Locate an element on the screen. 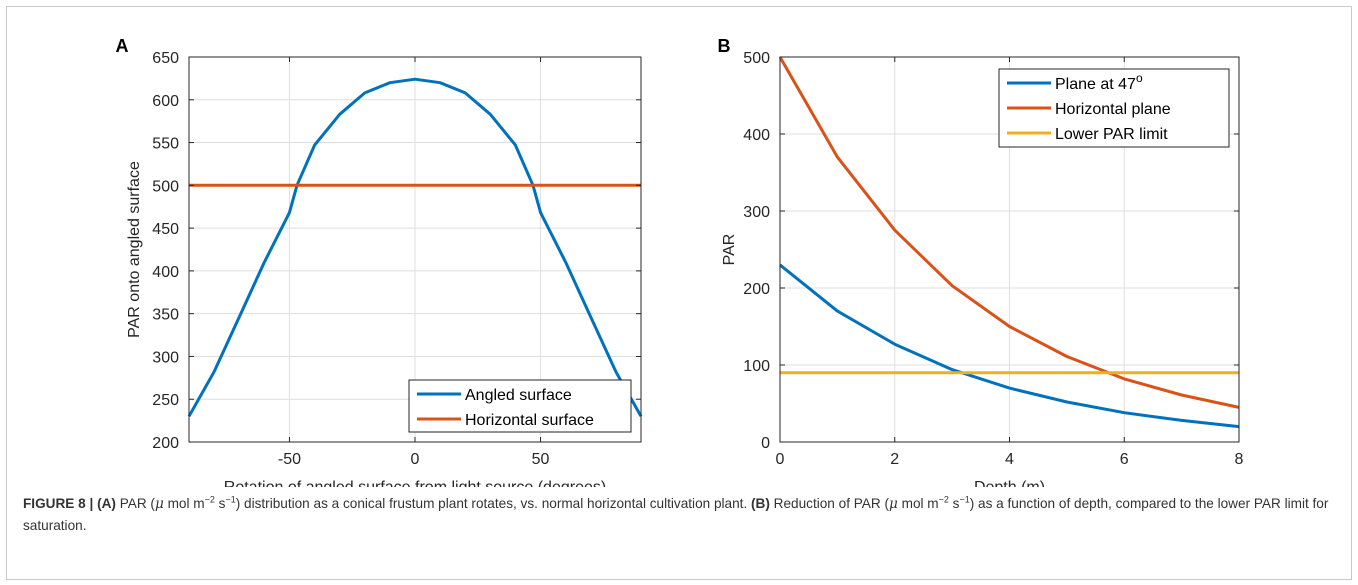 This screenshot has height=585, width=1358. y-tick-label: 0 is located at coordinates (765, 443).